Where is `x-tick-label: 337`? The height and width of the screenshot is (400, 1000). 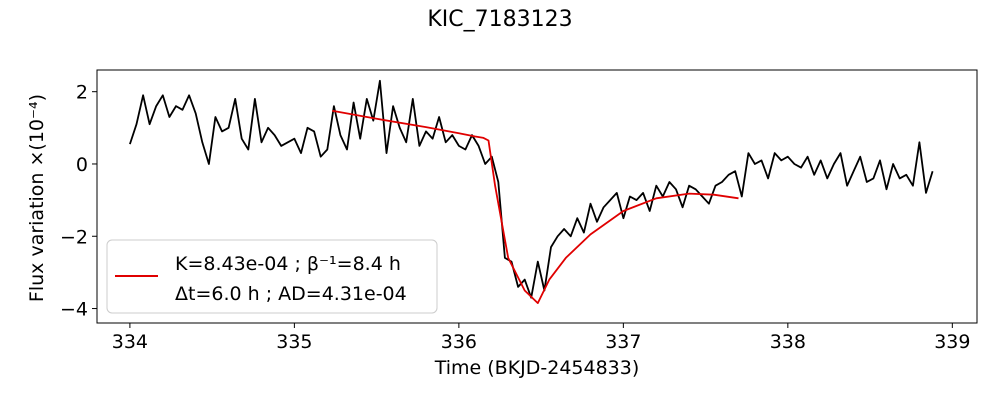 x-tick-label: 337 is located at coordinates (623, 342).